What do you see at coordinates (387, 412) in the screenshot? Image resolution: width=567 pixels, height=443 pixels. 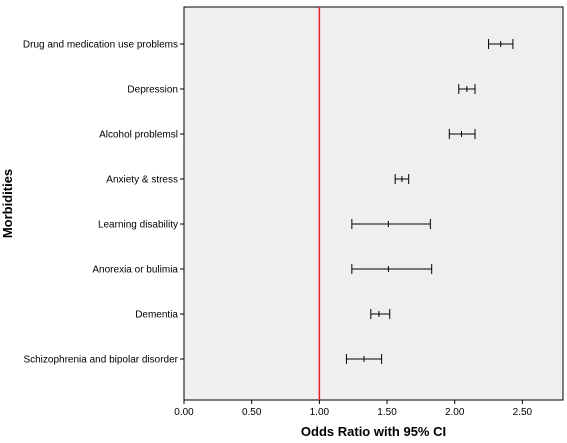 I see `x-tick-label: 1.50` at bounding box center [387, 412].